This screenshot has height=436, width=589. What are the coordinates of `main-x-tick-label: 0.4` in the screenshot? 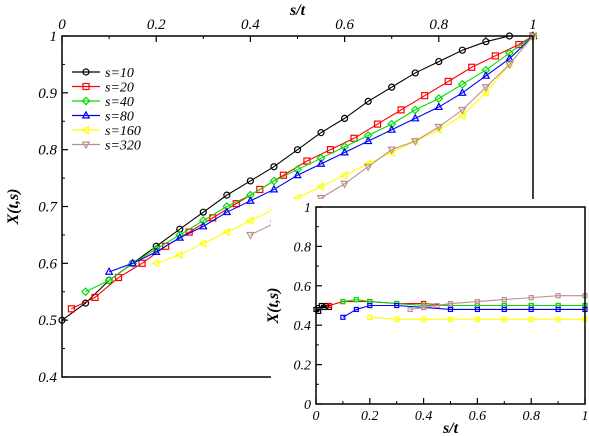 It's located at (250, 25).